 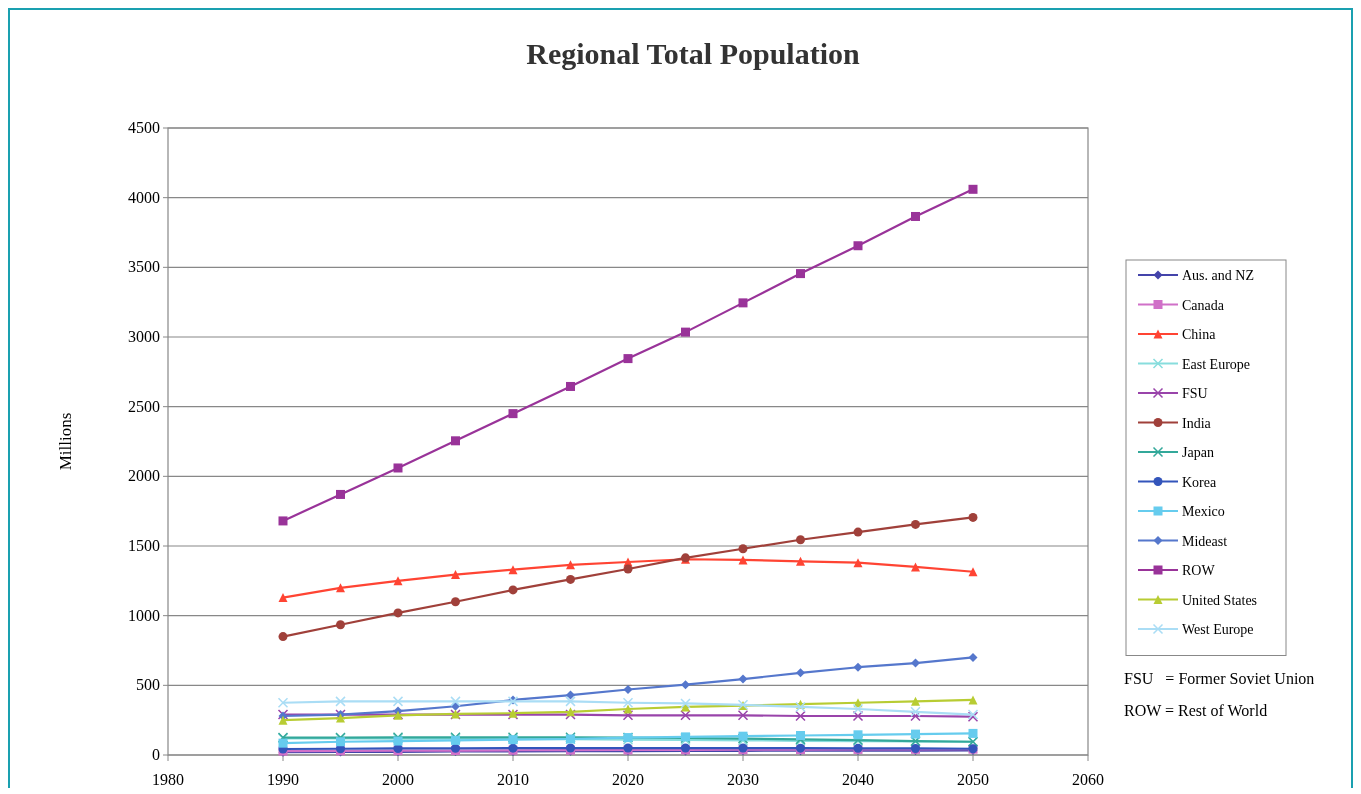 What do you see at coordinates (1198, 452) in the screenshot?
I see `legend-label: Japan` at bounding box center [1198, 452].